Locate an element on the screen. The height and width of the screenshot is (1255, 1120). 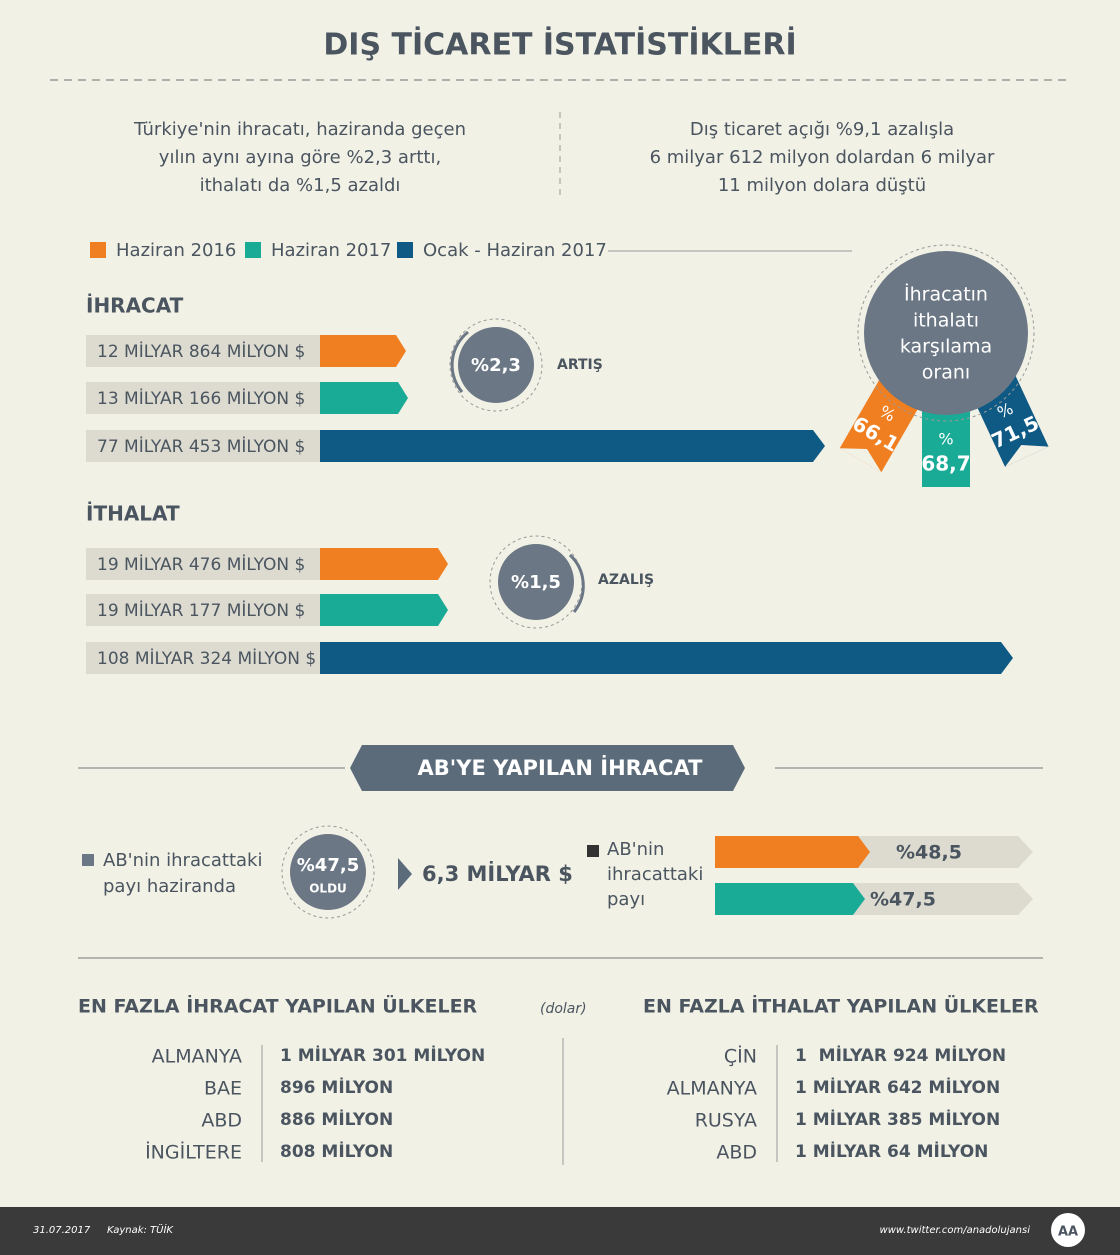
country: BAE is located at coordinates (223, 1089).